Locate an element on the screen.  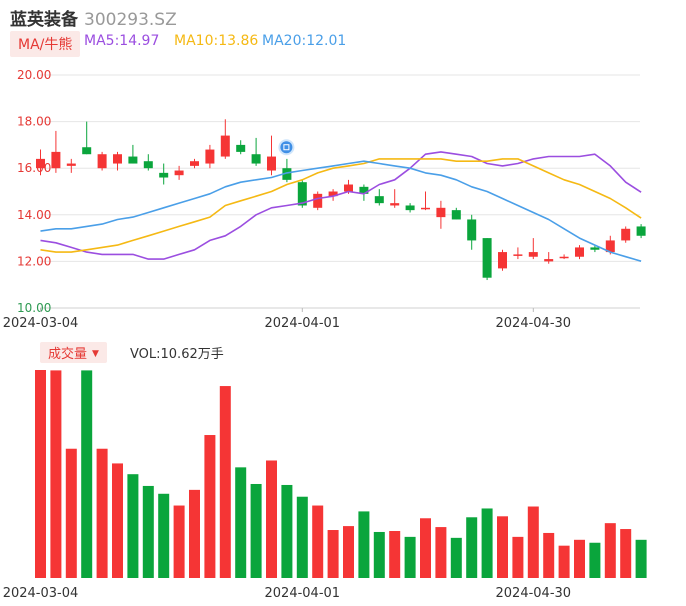
stock-title: 蓝英装备 300293.SZ is located at coordinates (93, 17).